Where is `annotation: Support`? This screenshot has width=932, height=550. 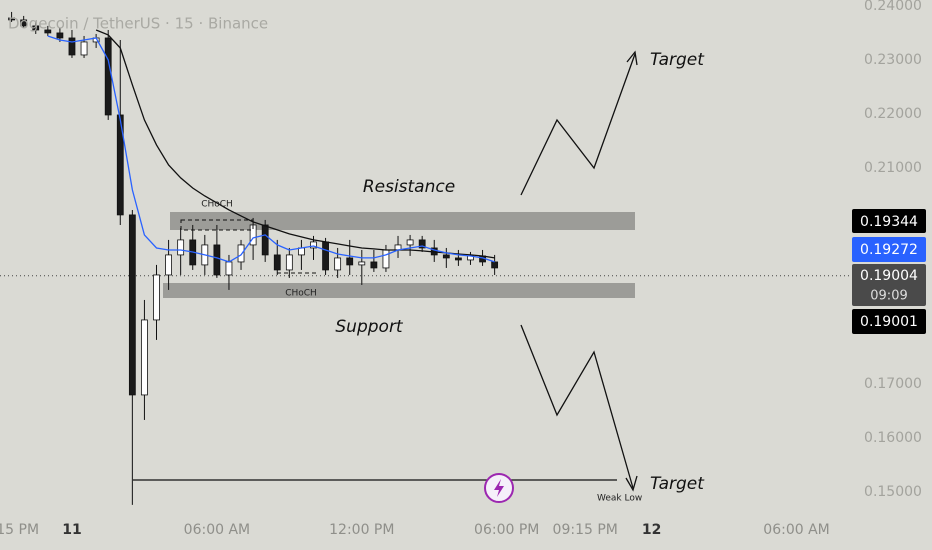
annotation: Support is located at coordinates (369, 327).